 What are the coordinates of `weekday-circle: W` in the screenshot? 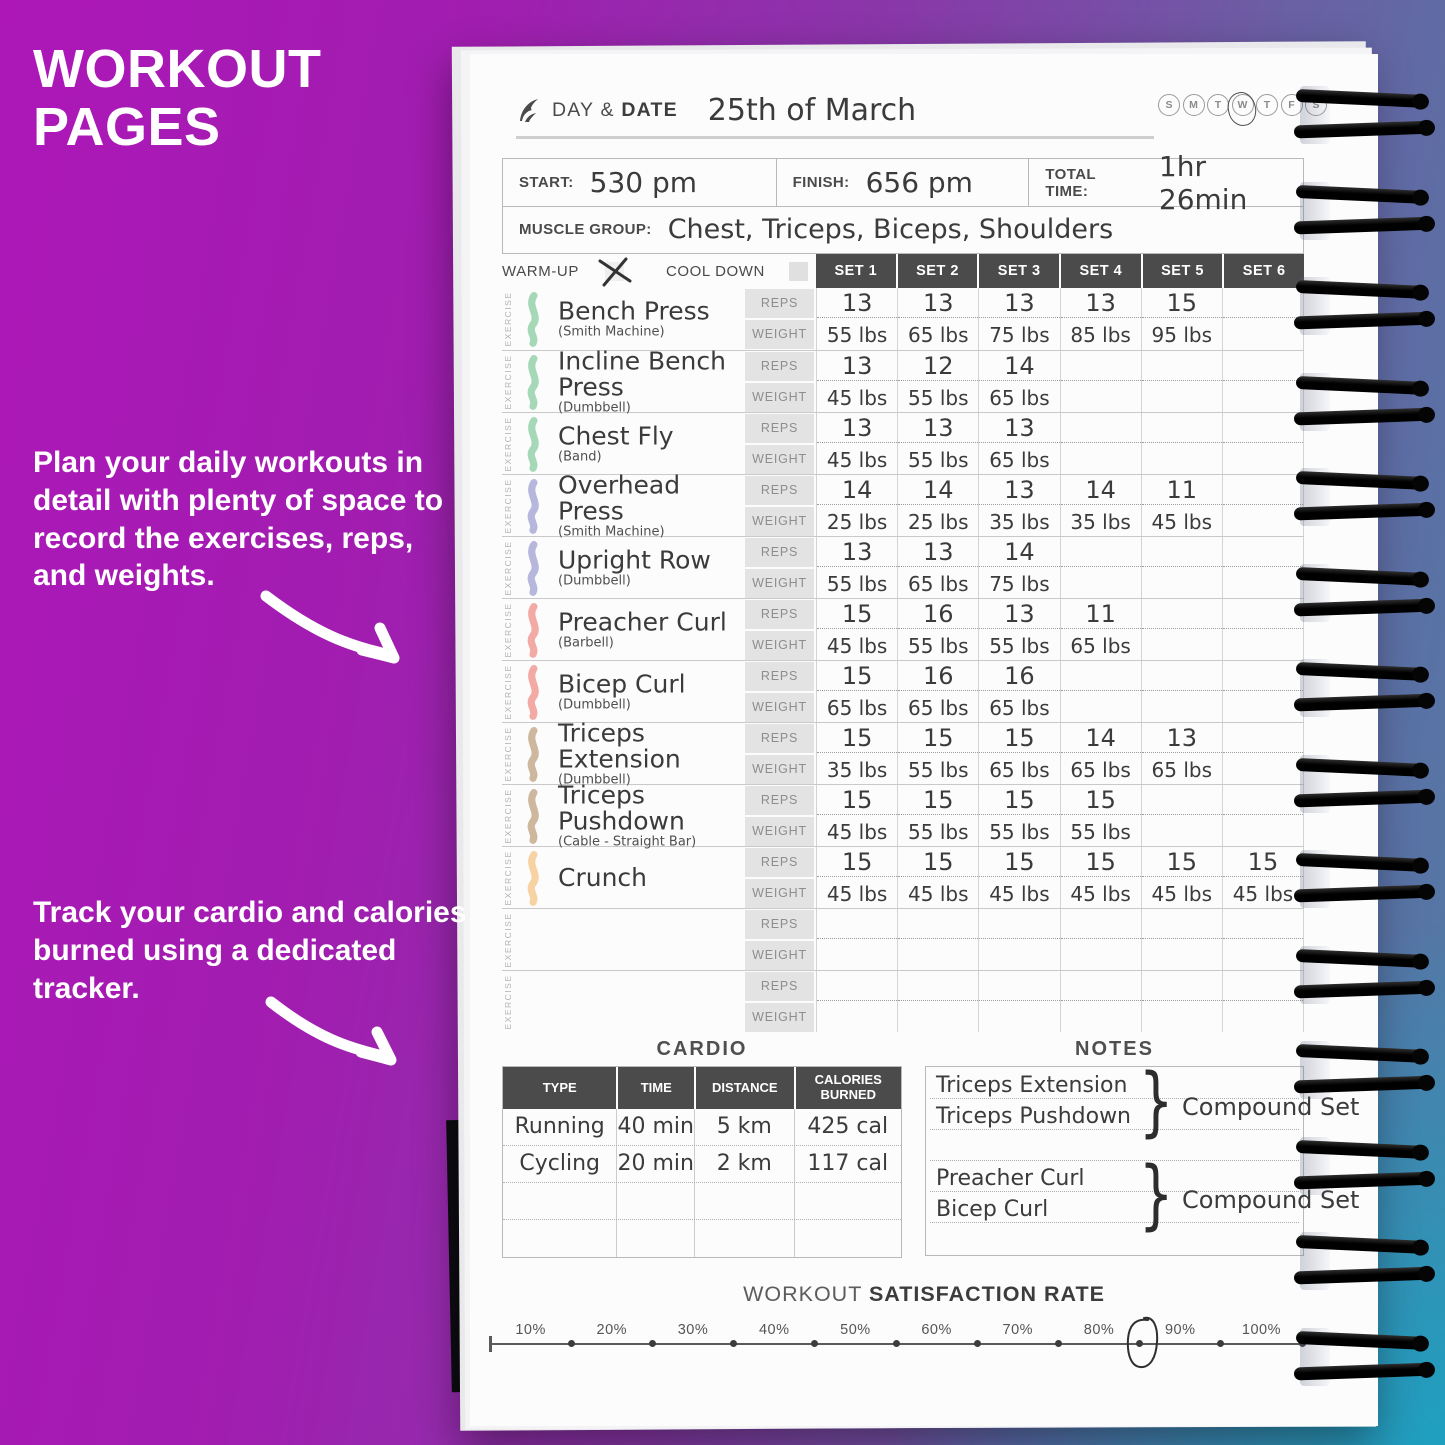 It's located at (1242, 109).